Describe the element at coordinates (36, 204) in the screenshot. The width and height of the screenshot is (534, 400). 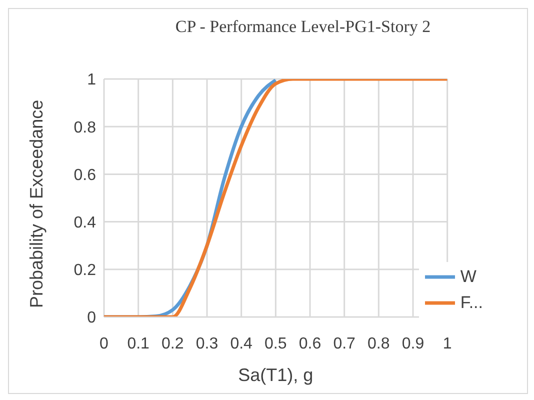
I see `y-axis-title: Probability of Exceedance` at that location.